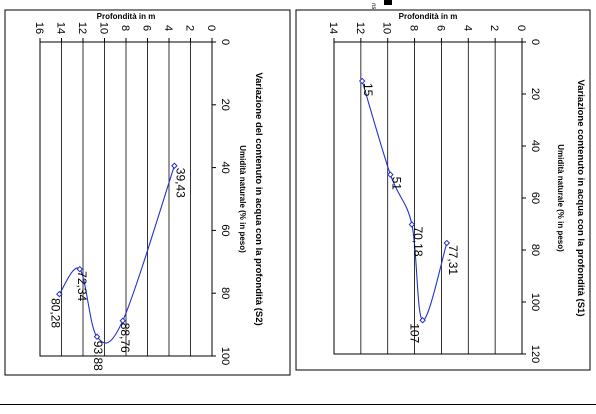  Describe the element at coordinates (368, 90) in the screenshot. I see `data-label: 15` at that location.